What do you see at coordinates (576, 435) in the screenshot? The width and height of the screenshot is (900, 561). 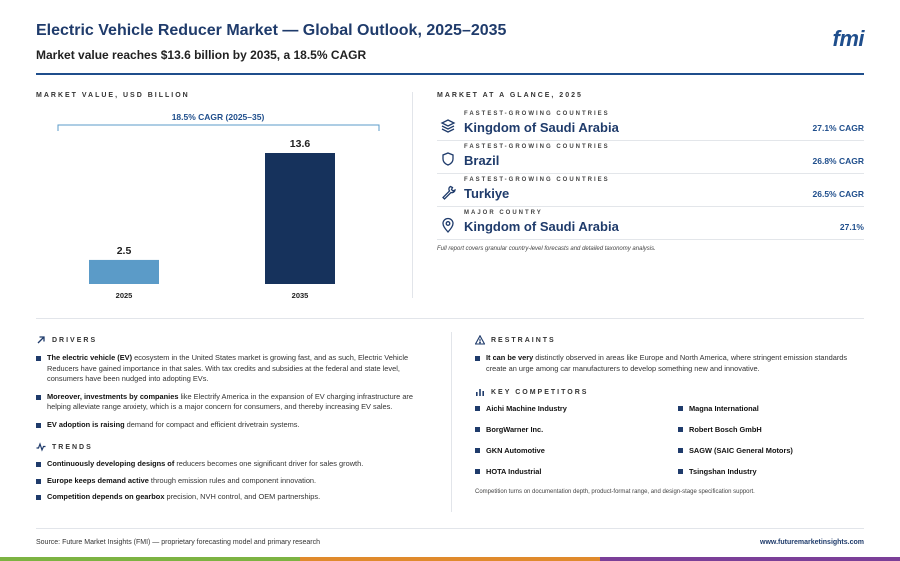 I see `competitor-item: BorgWarner Inc.` at bounding box center [576, 435].